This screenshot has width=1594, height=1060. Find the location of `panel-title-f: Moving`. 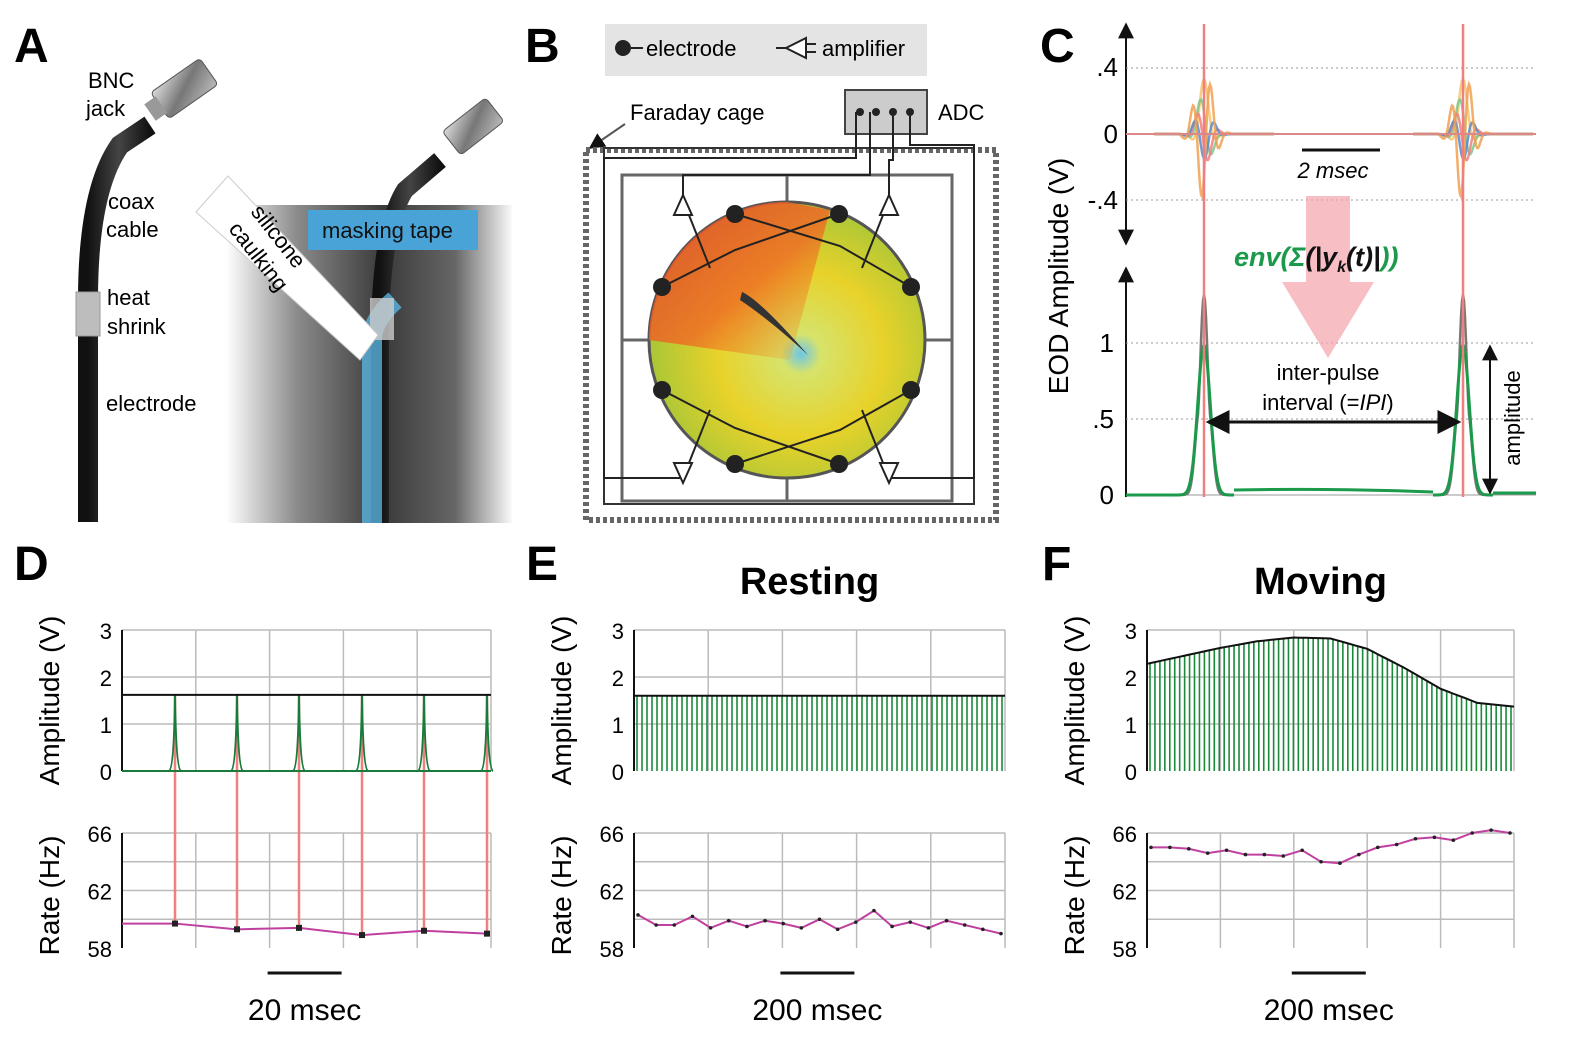

panel-title-f: Moving is located at coordinates (1320, 582).